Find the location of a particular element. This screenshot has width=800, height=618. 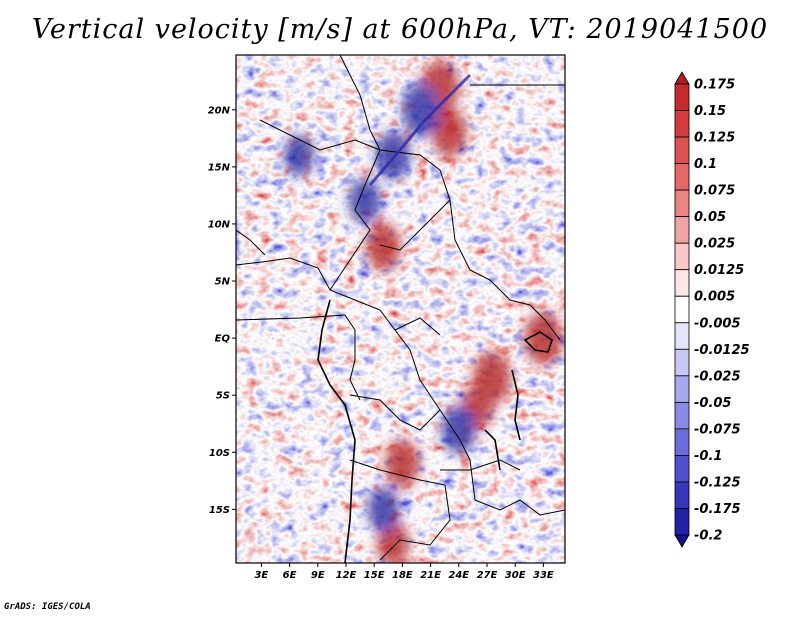

lat-tick-label: 10S is located at coordinates (219, 453).